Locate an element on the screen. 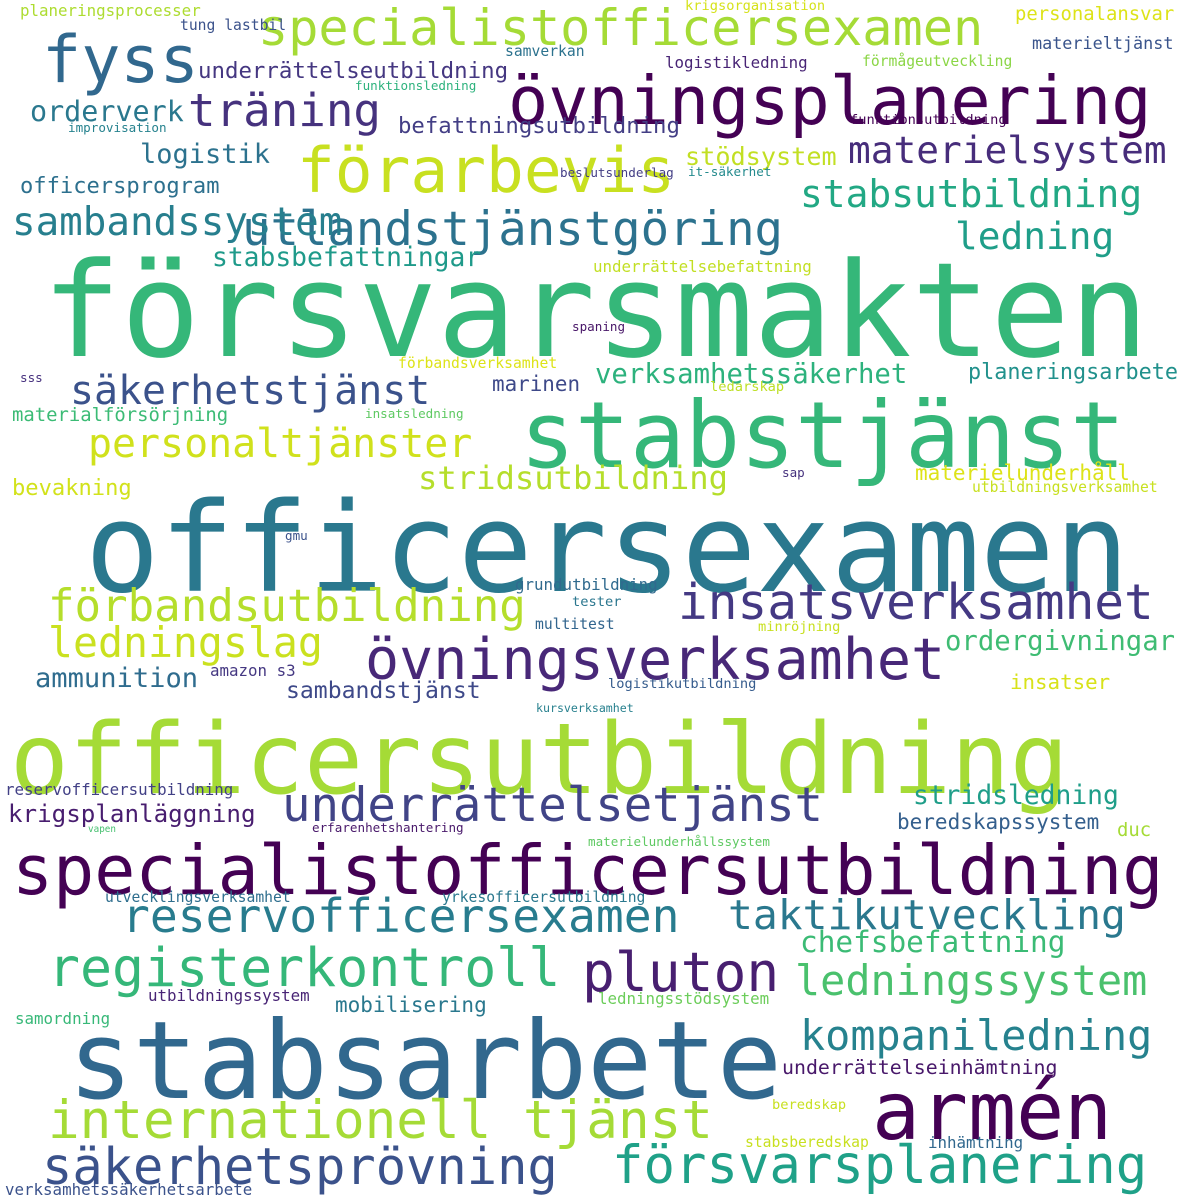  word-krigsplanlaggning: krigsplanläggning is located at coordinates (132, 814).